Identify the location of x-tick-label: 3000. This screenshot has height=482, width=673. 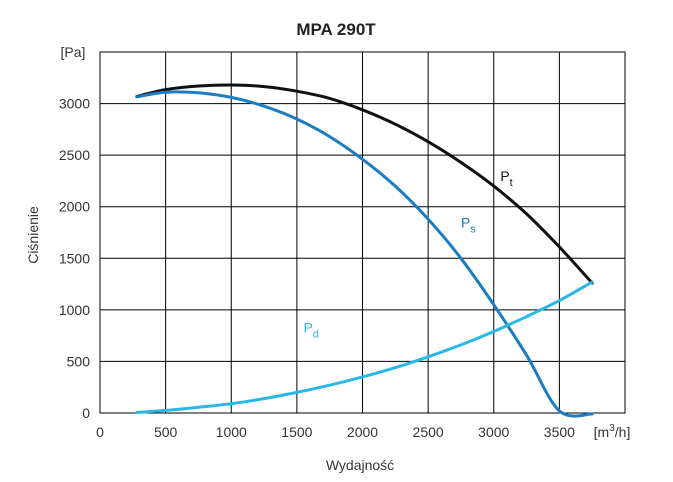
(493, 432).